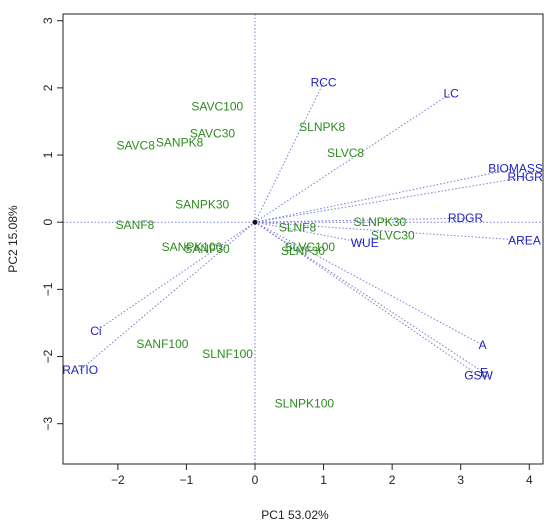 The image size is (550, 527). What do you see at coordinates (466, 218) in the screenshot?
I see `variable-rdgr: RDGR` at bounding box center [466, 218].